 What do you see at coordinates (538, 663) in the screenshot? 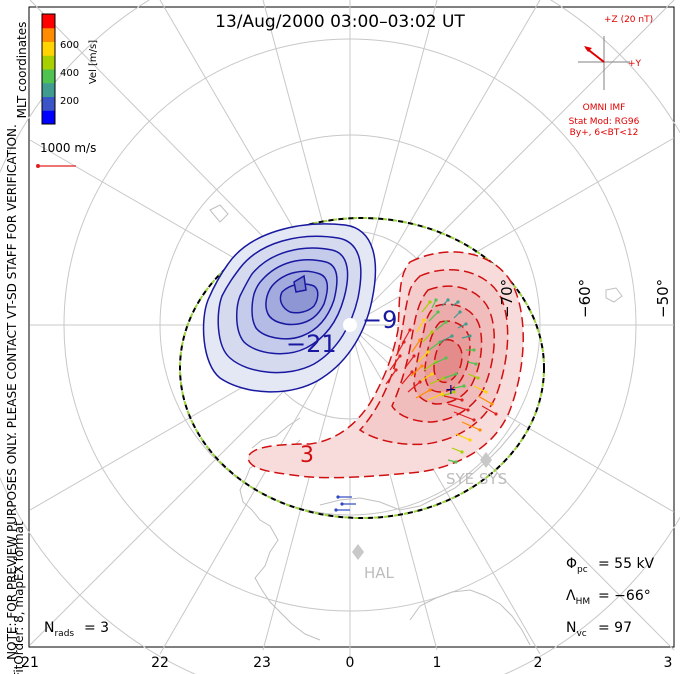
I see `mlt-label-2: 2` at bounding box center [538, 663].